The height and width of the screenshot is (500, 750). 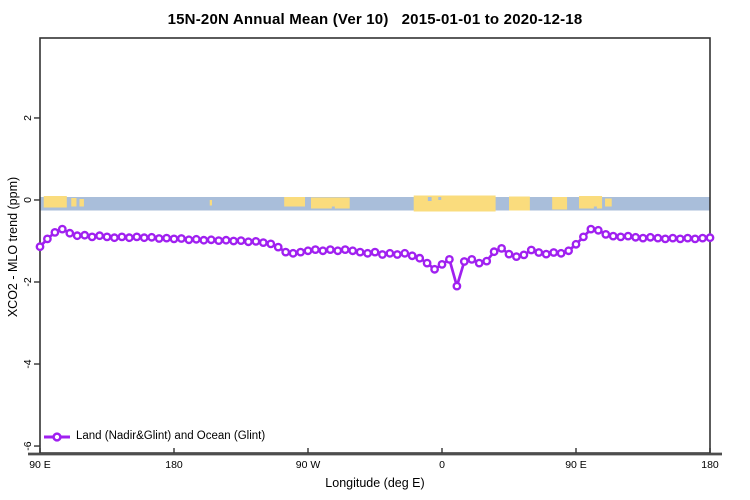 I want to click on y-axis-ticks: 2 0 -2 -4 -6, so click(x=31, y=283).